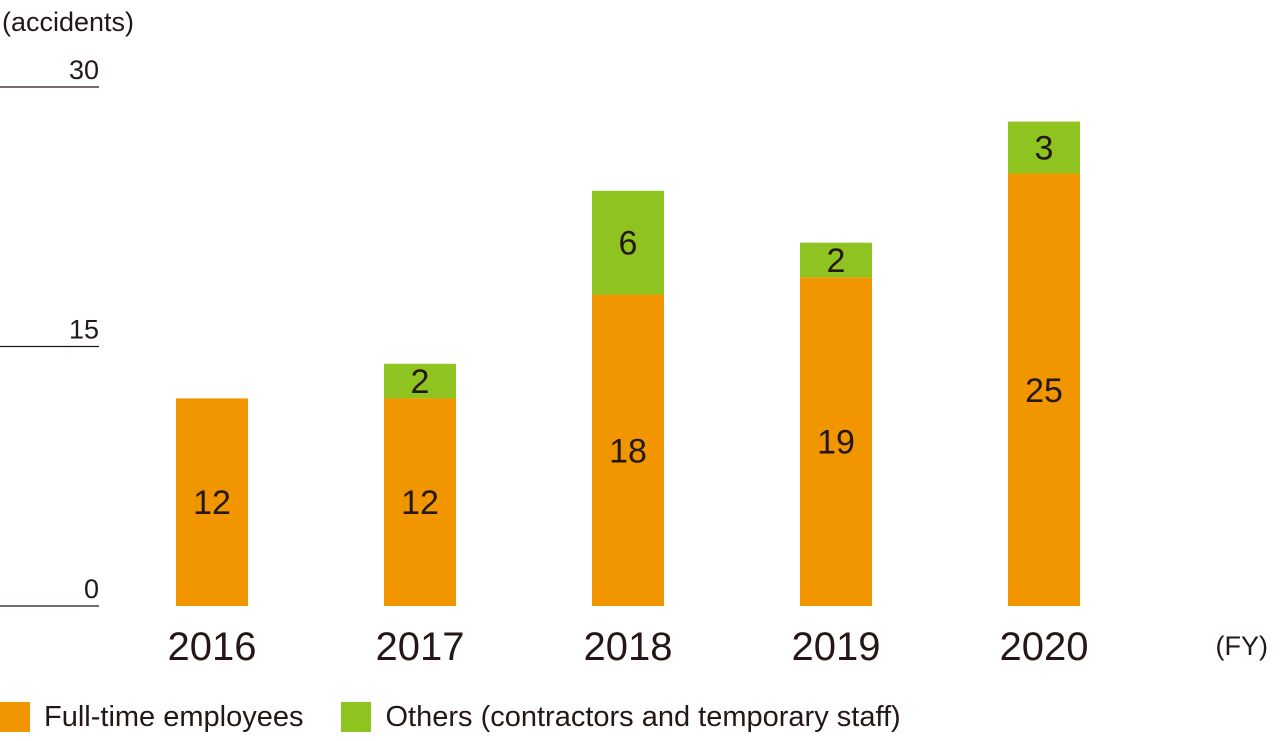 The width and height of the screenshot is (1288, 741). I want to click on legend-swatch-others, so click(356, 717).